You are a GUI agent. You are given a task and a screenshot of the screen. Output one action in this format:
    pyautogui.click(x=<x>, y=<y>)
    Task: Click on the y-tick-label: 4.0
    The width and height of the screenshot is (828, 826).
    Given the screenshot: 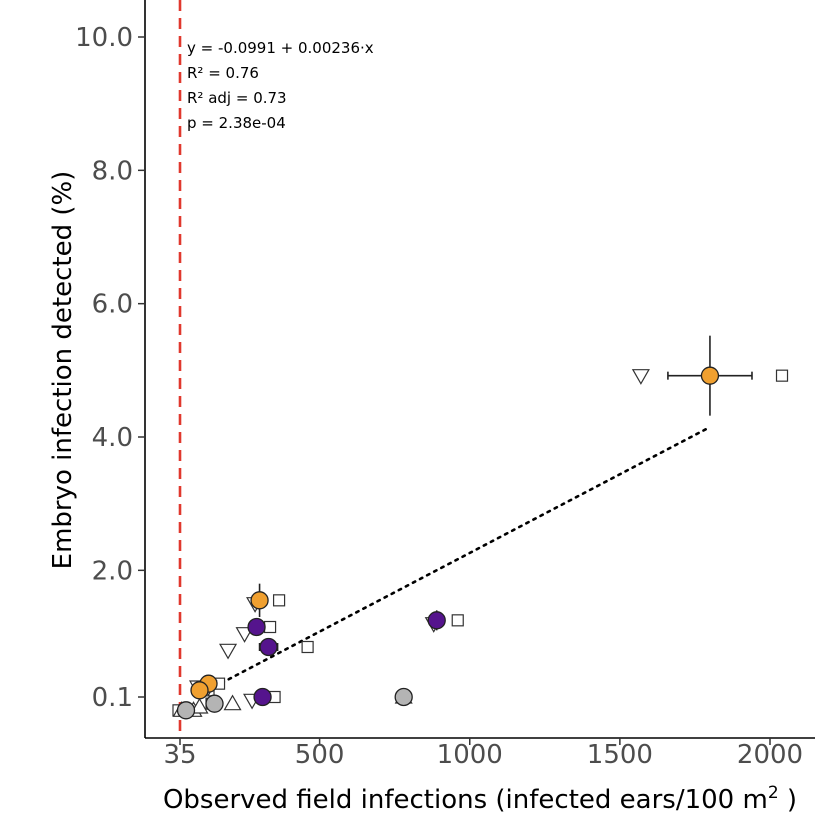 What is the action you would take?
    pyautogui.click(x=112, y=438)
    